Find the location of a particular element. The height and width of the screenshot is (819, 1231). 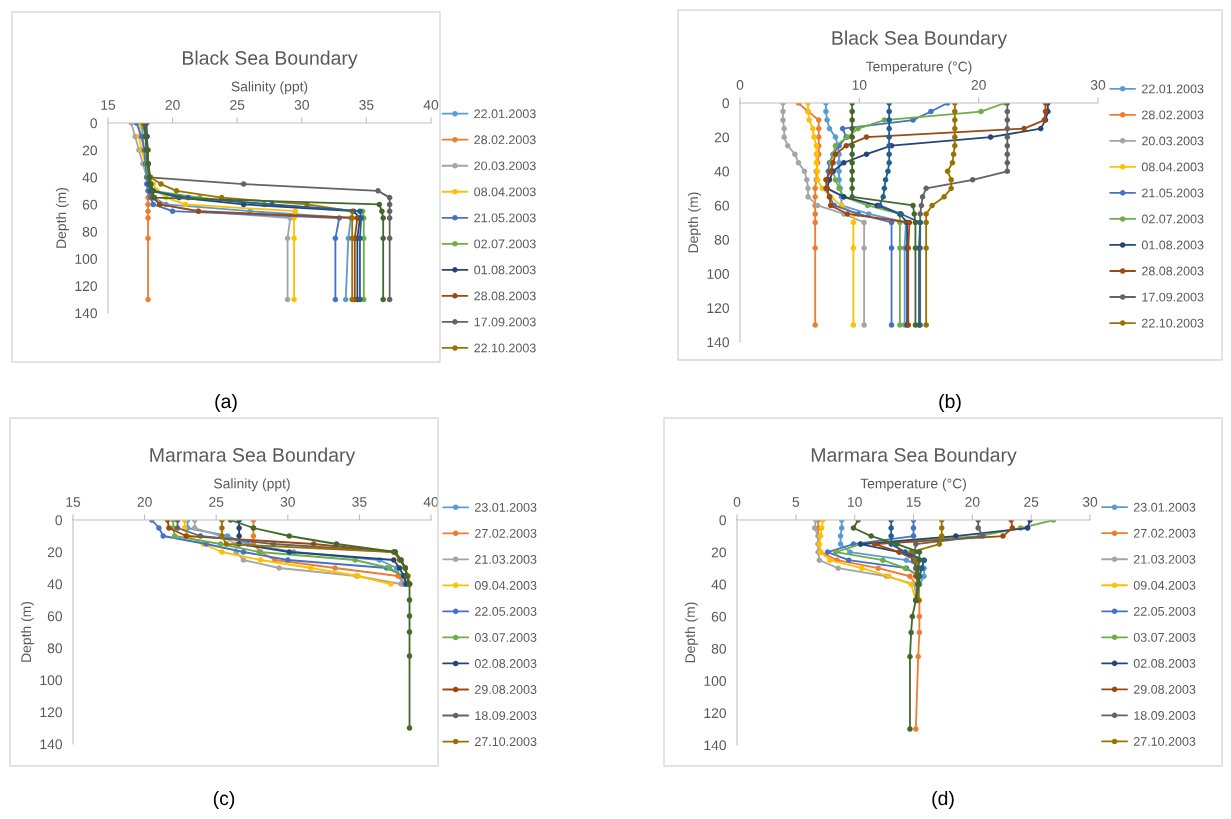

x-tick-label: 5 is located at coordinates (796, 502).